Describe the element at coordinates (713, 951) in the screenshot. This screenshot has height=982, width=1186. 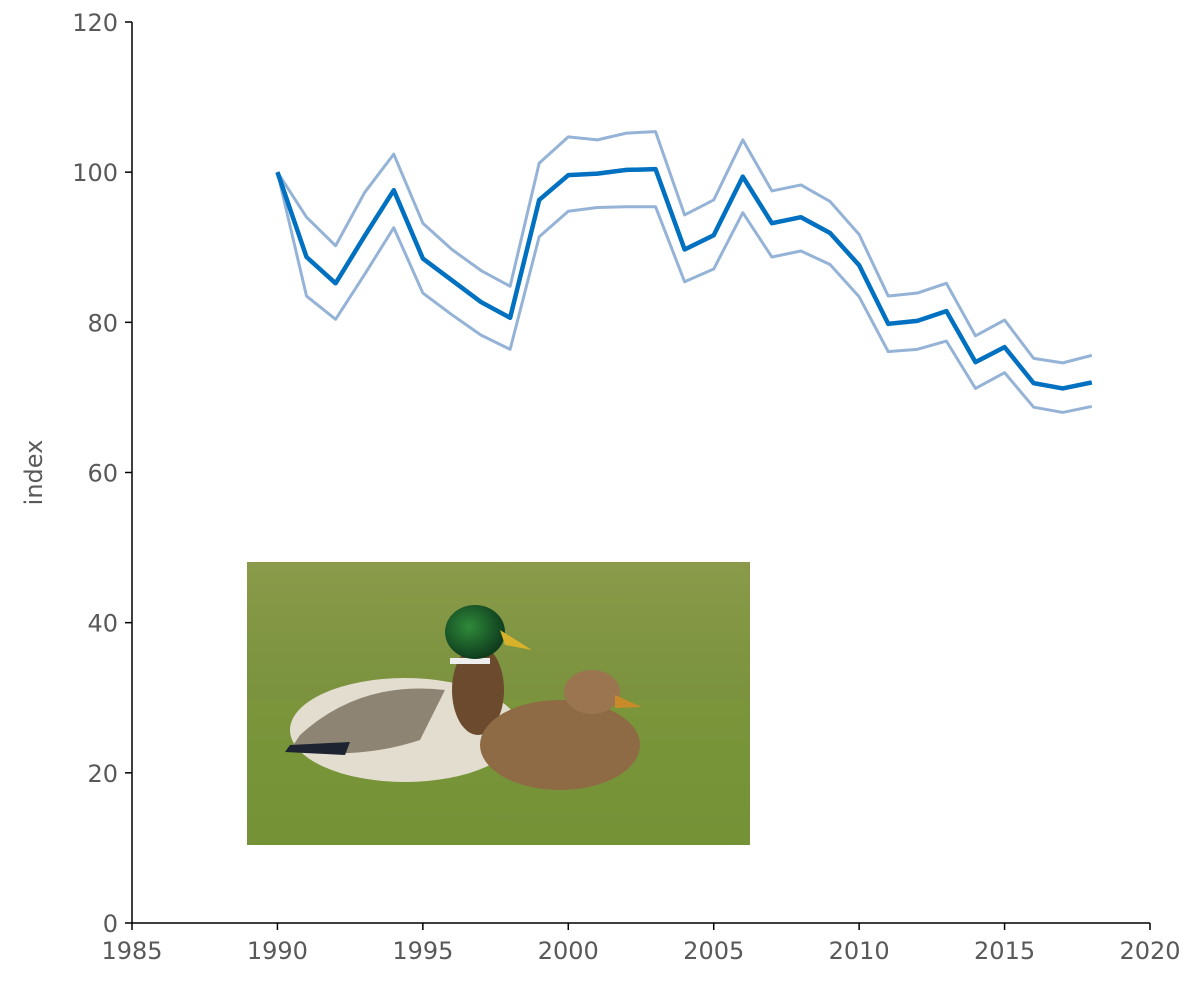
I see `x-tick-label: 2005` at that location.